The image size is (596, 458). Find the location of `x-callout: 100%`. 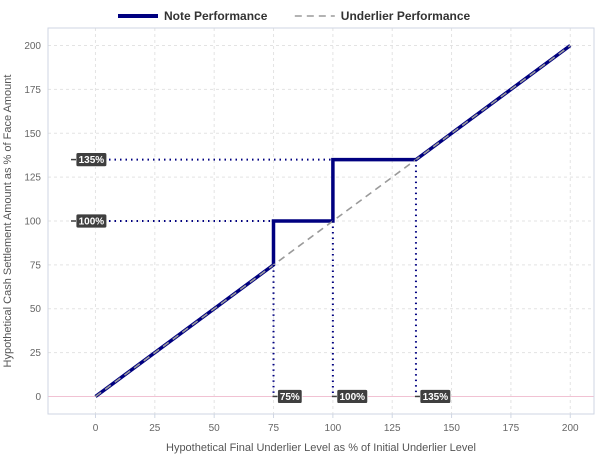

x-callout: 100% is located at coordinates (350, 396).